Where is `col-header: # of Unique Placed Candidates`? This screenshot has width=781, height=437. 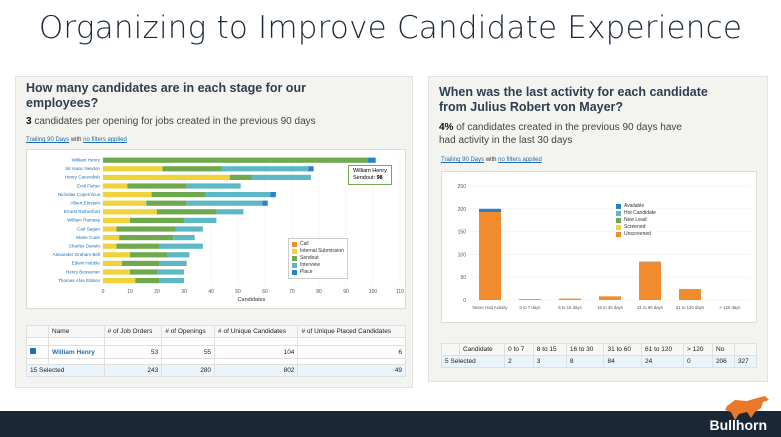
col-header: # of Unique Placed Candidates is located at coordinates (351, 331).